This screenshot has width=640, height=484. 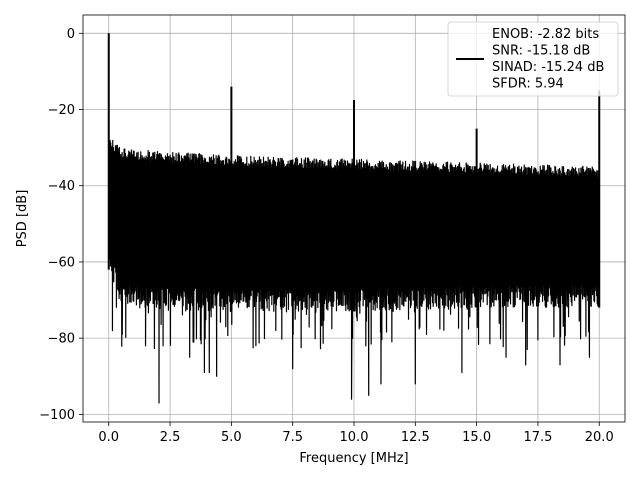 What do you see at coordinates (61, 339) in the screenshot?
I see `y-tick-label: −80` at bounding box center [61, 339].